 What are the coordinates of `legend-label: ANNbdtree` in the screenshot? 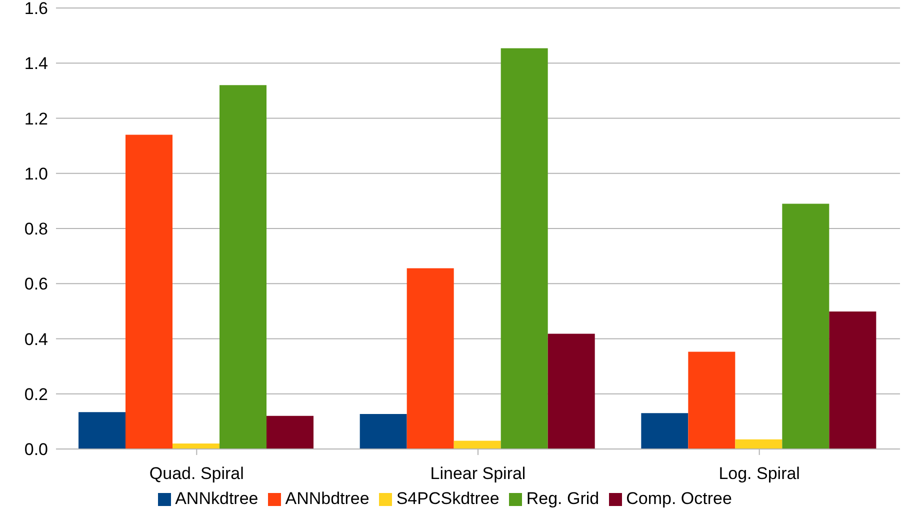 It's located at (327, 498).